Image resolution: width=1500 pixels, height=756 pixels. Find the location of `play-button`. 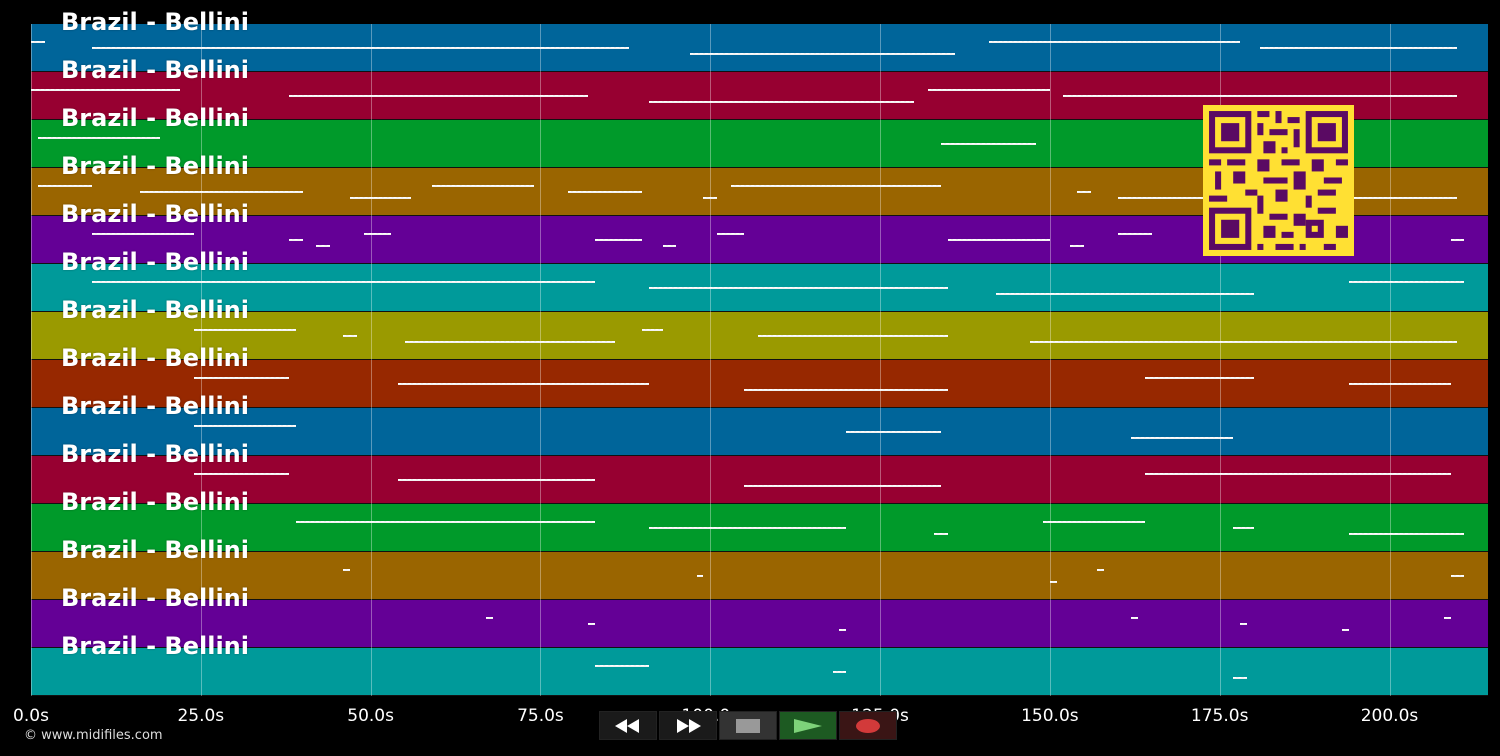

play-button is located at coordinates (808, 725).